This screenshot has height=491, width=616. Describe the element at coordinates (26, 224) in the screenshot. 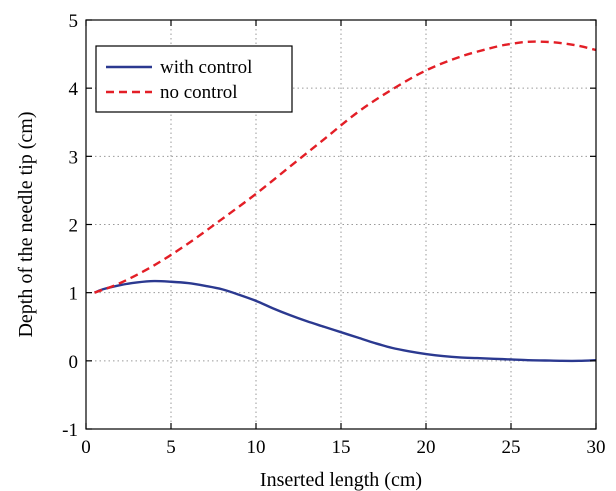

I see `y-axis-label: Depth of the needle tip (cm)` at that location.